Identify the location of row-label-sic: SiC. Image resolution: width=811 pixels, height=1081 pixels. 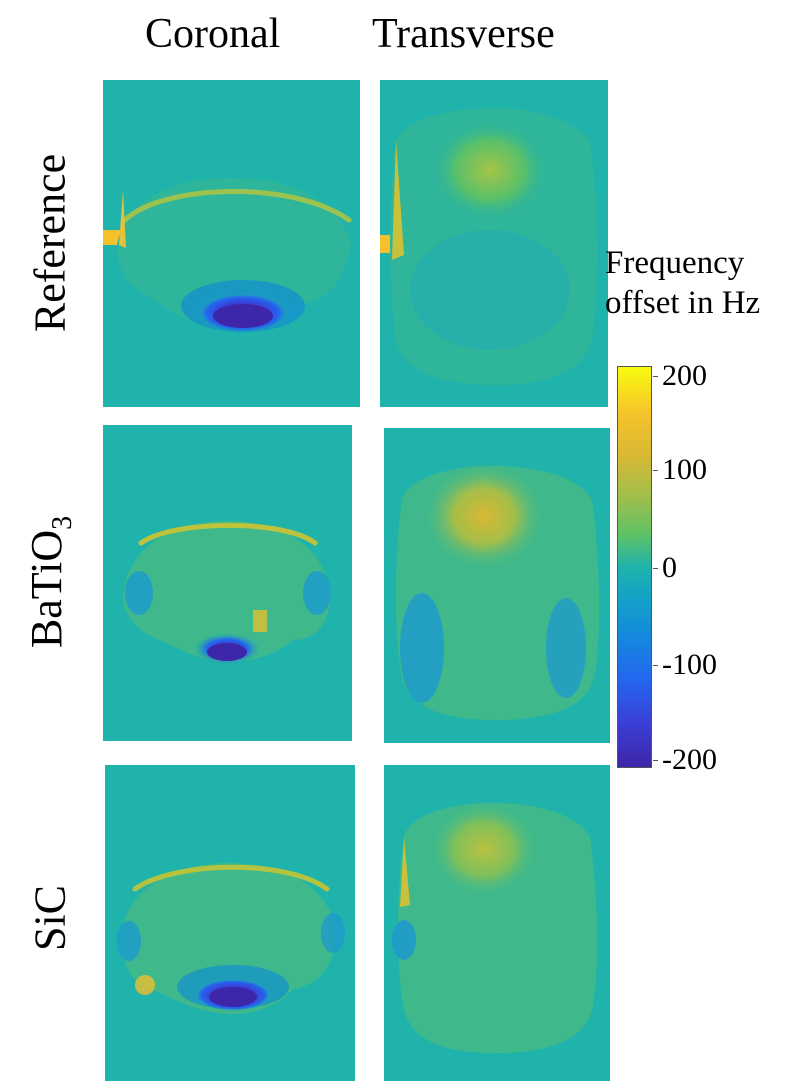
(50, 918).